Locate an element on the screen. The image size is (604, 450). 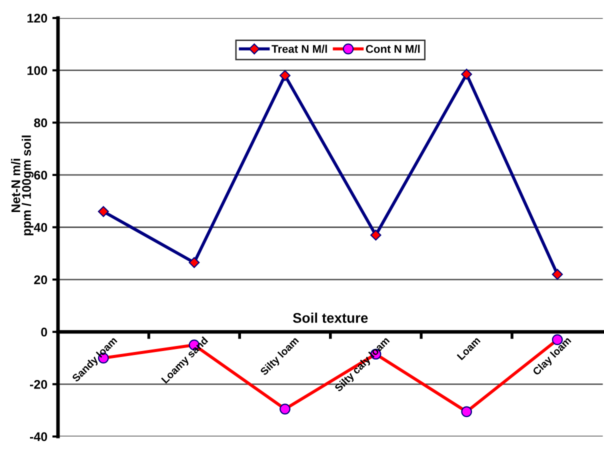
y-tick-label: 0 is located at coordinates (44, 332).